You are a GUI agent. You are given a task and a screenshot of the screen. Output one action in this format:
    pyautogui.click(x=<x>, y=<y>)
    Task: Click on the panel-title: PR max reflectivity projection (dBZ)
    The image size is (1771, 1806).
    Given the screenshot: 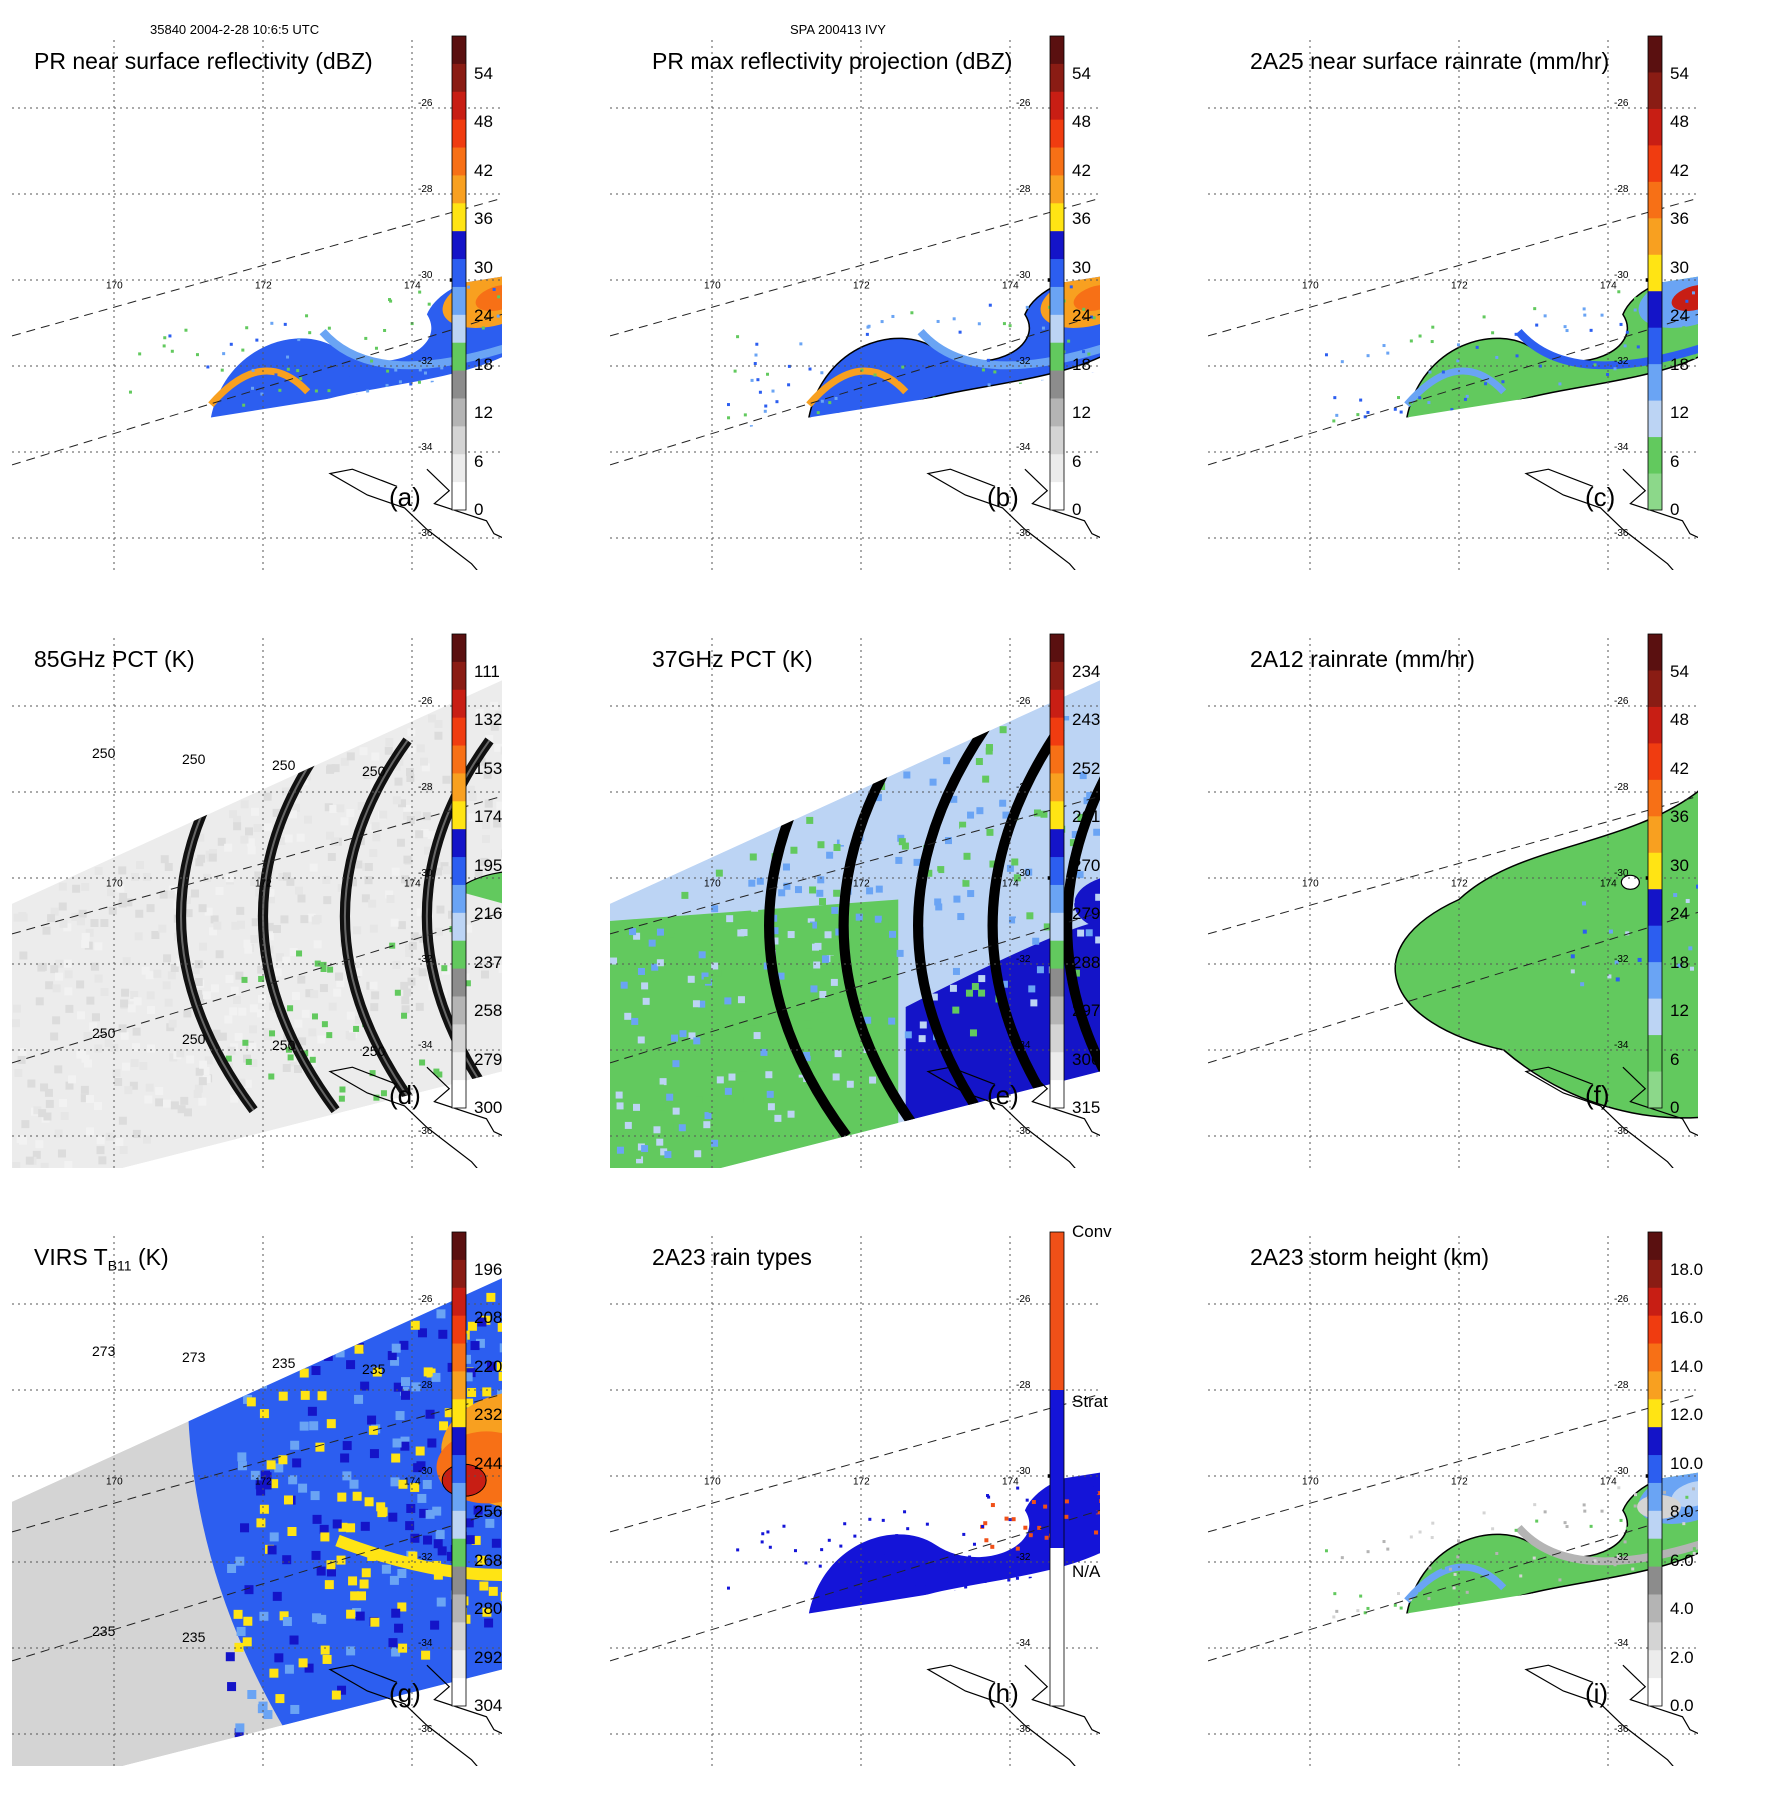 What is the action you would take?
    pyautogui.click(x=832, y=61)
    